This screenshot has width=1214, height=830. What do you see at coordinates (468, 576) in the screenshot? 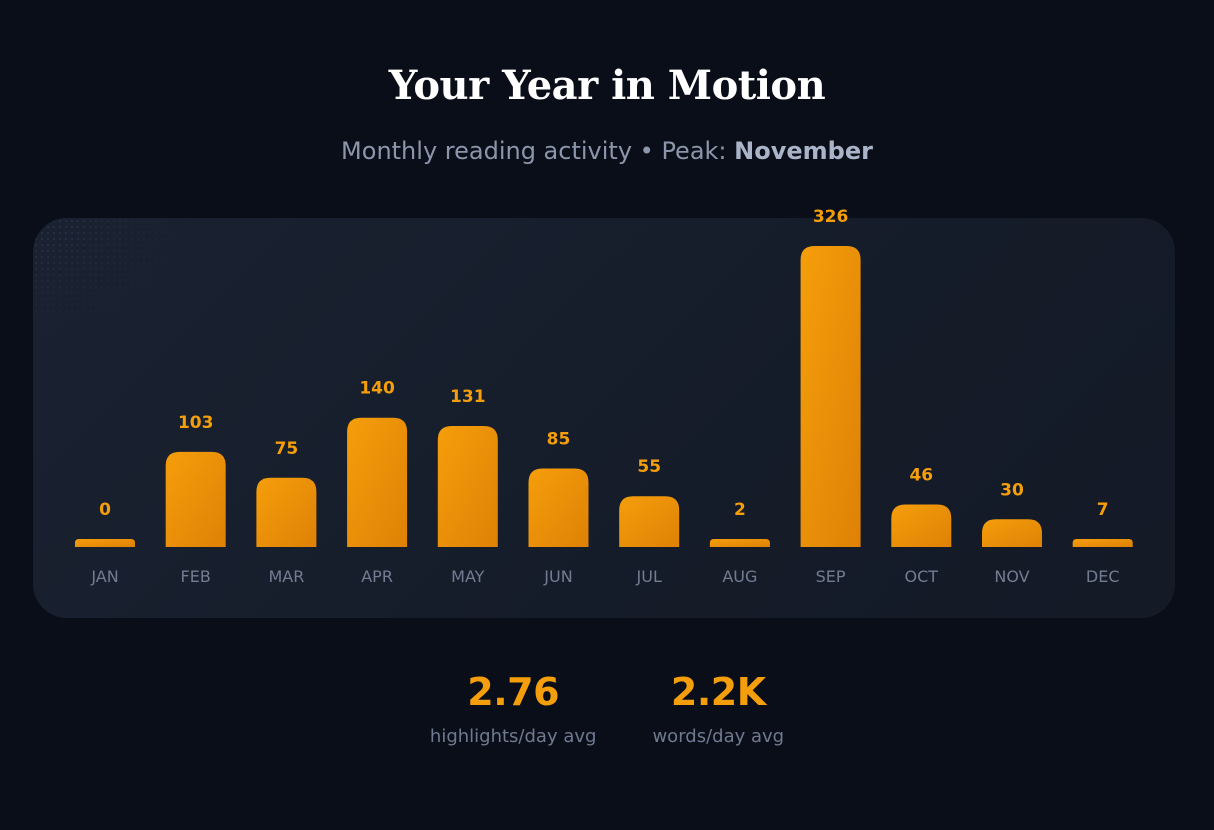
I see `category-label: MAY` at bounding box center [468, 576].